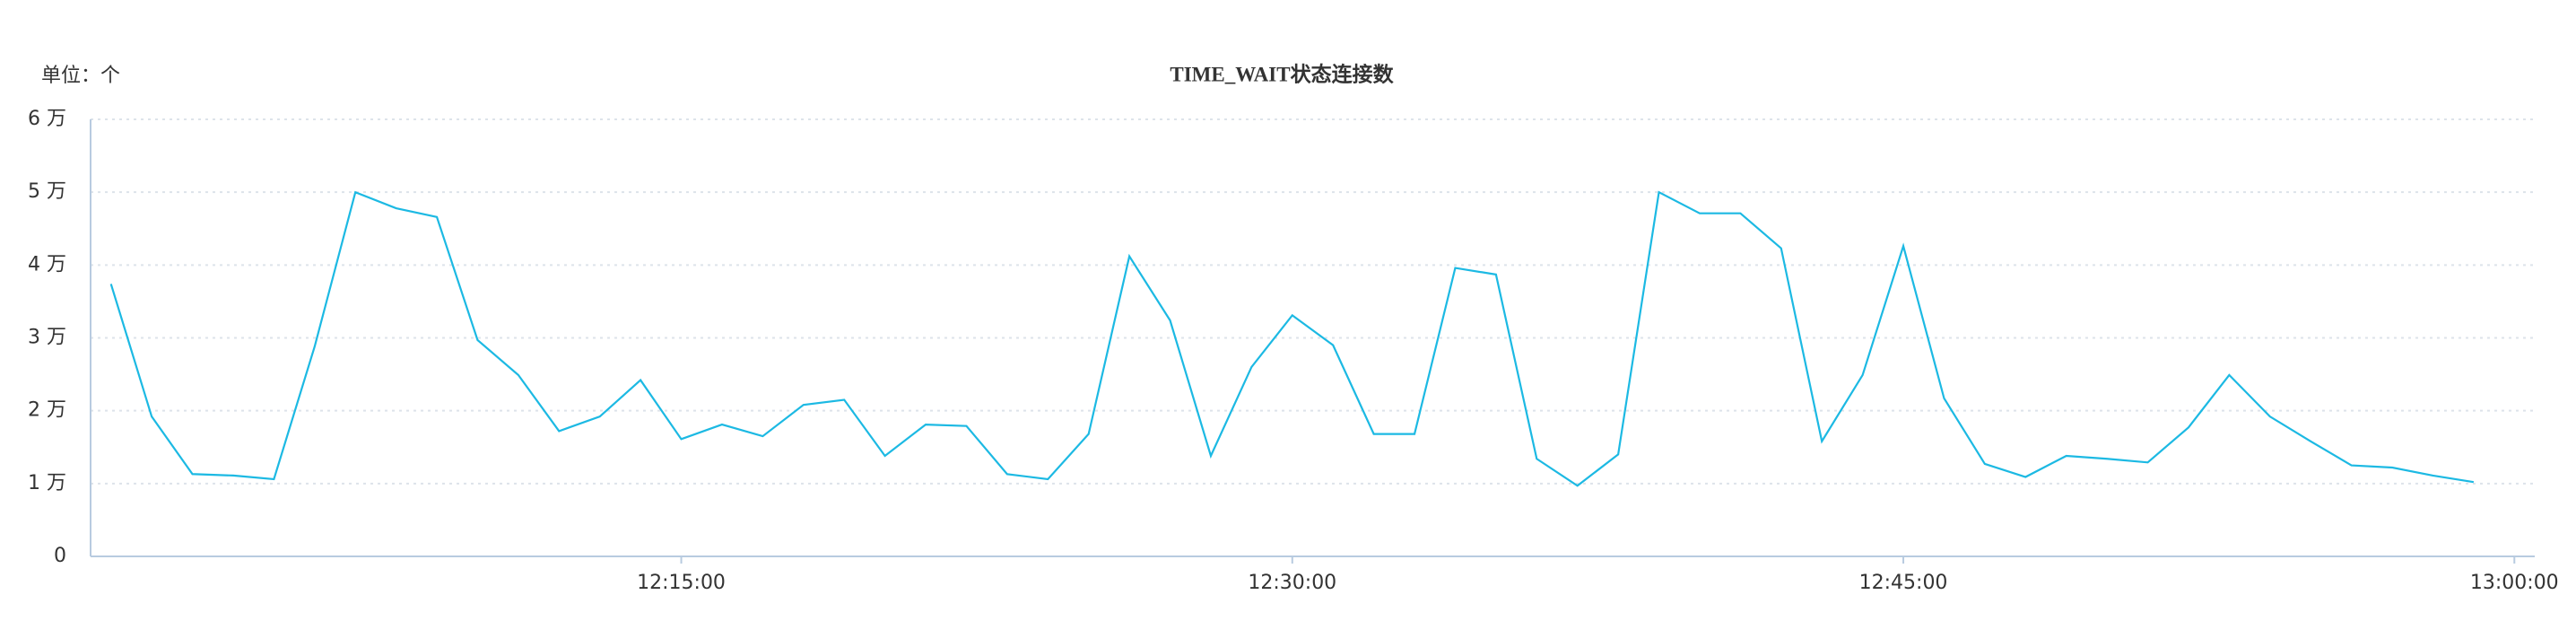 Image resolution: width=2576 pixels, height=621 pixels. I want to click on y-tick-label: 0, so click(60, 556).